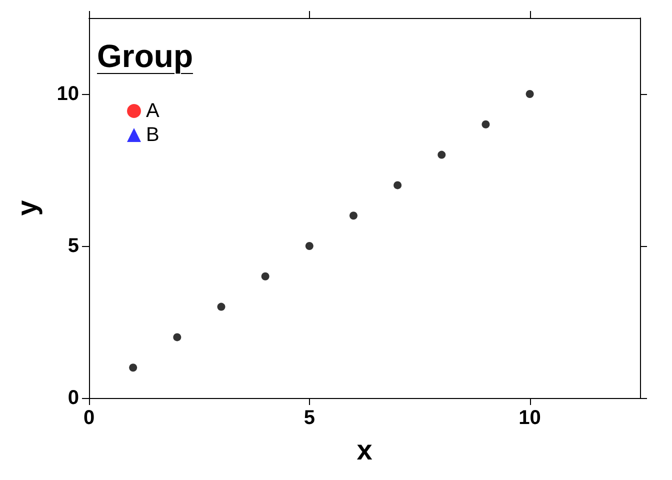 The width and height of the screenshot is (672, 480). I want to click on y-axis-title: y, so click(27, 208).